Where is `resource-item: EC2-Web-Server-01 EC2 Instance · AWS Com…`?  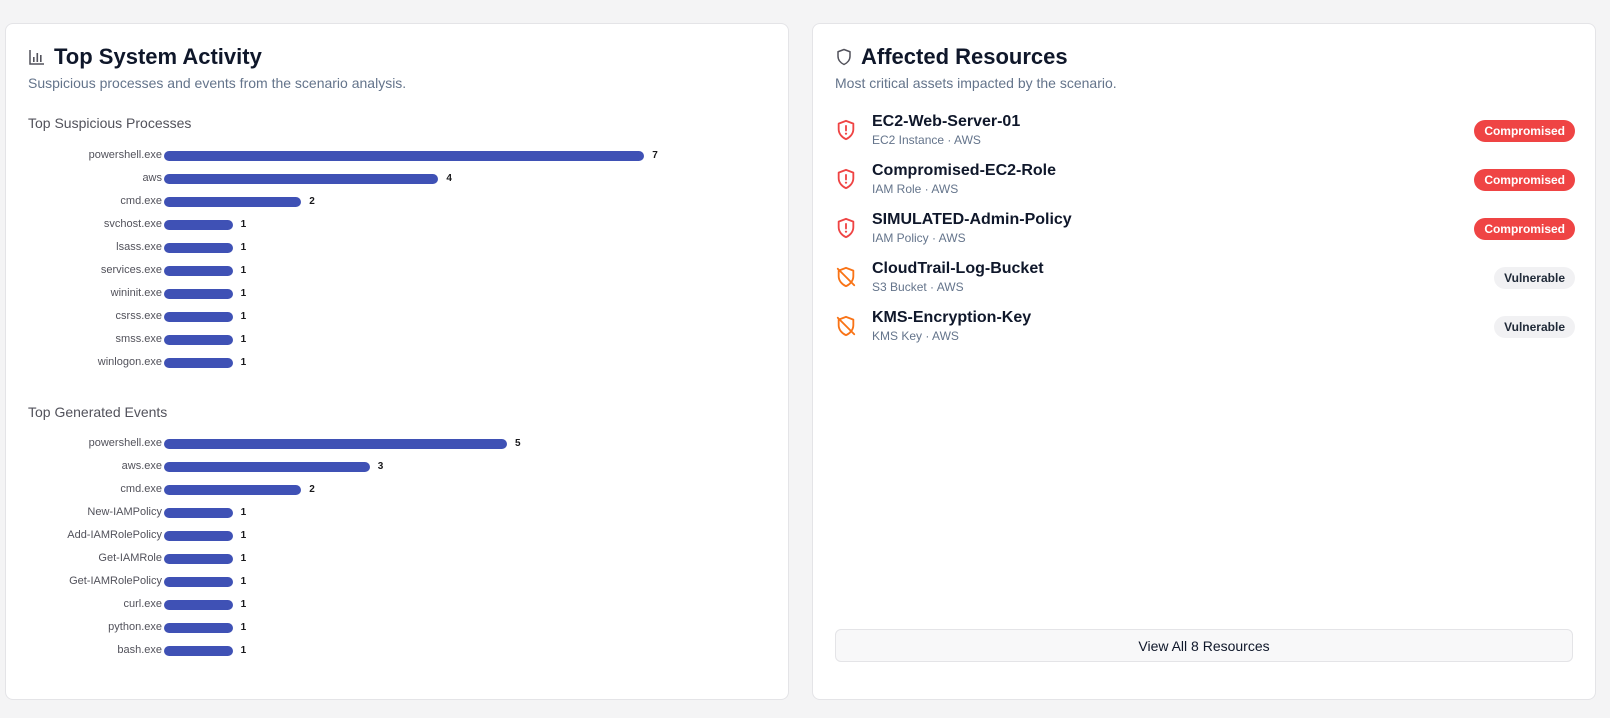
resource-item: EC2-Web-Server-01 EC2 Instance · AWS Com… is located at coordinates (1205, 135).